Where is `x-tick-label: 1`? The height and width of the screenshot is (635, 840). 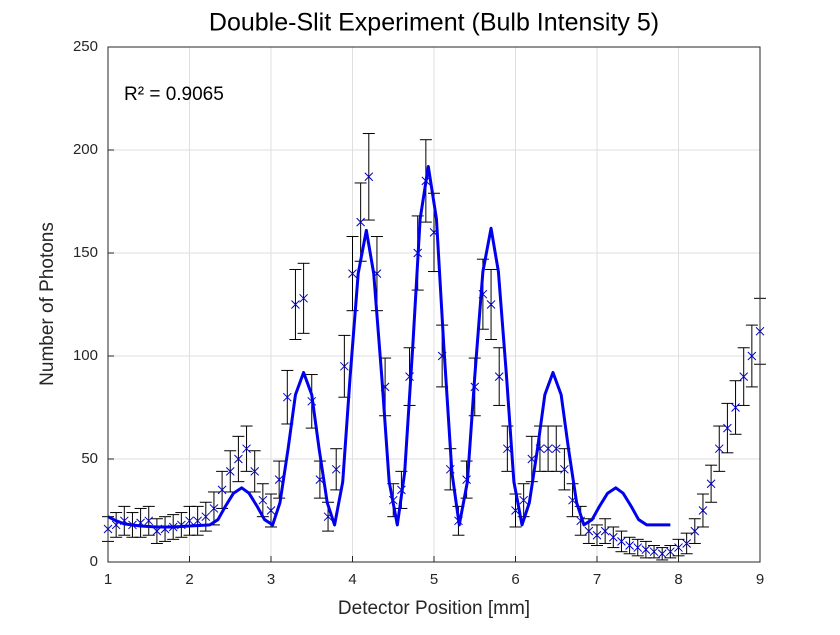
x-tick-label: 1 is located at coordinates (108, 579).